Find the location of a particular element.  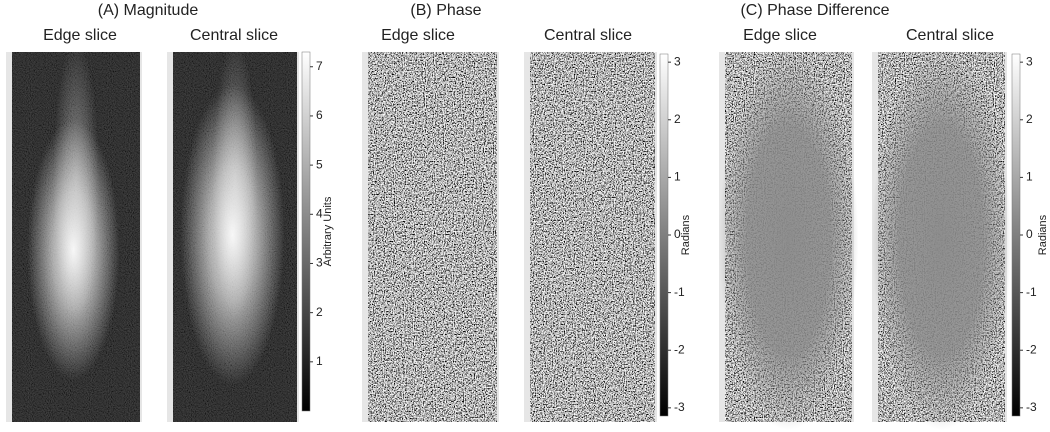

panel-title: (B) Phase is located at coordinates (445, 10).